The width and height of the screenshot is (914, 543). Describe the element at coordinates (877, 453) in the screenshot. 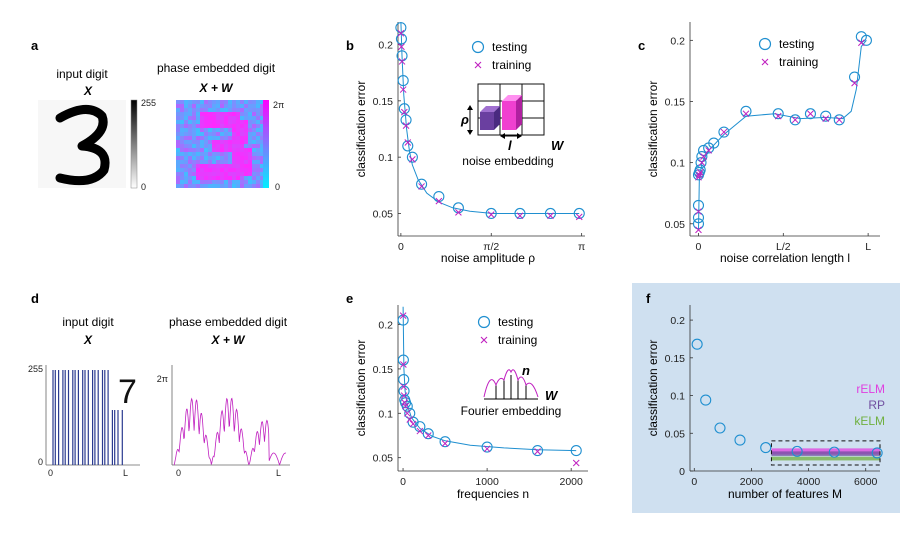

I see `point-rELM` at that location.